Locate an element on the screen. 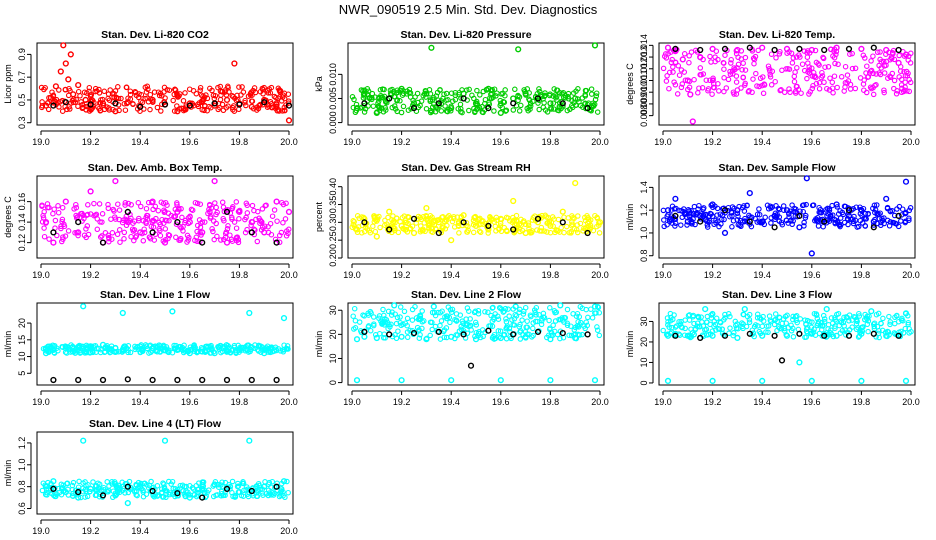 Image resolution: width=936 pixels, height=540 pixels. x-tick-label: 20.0 is located at coordinates (911, 142).